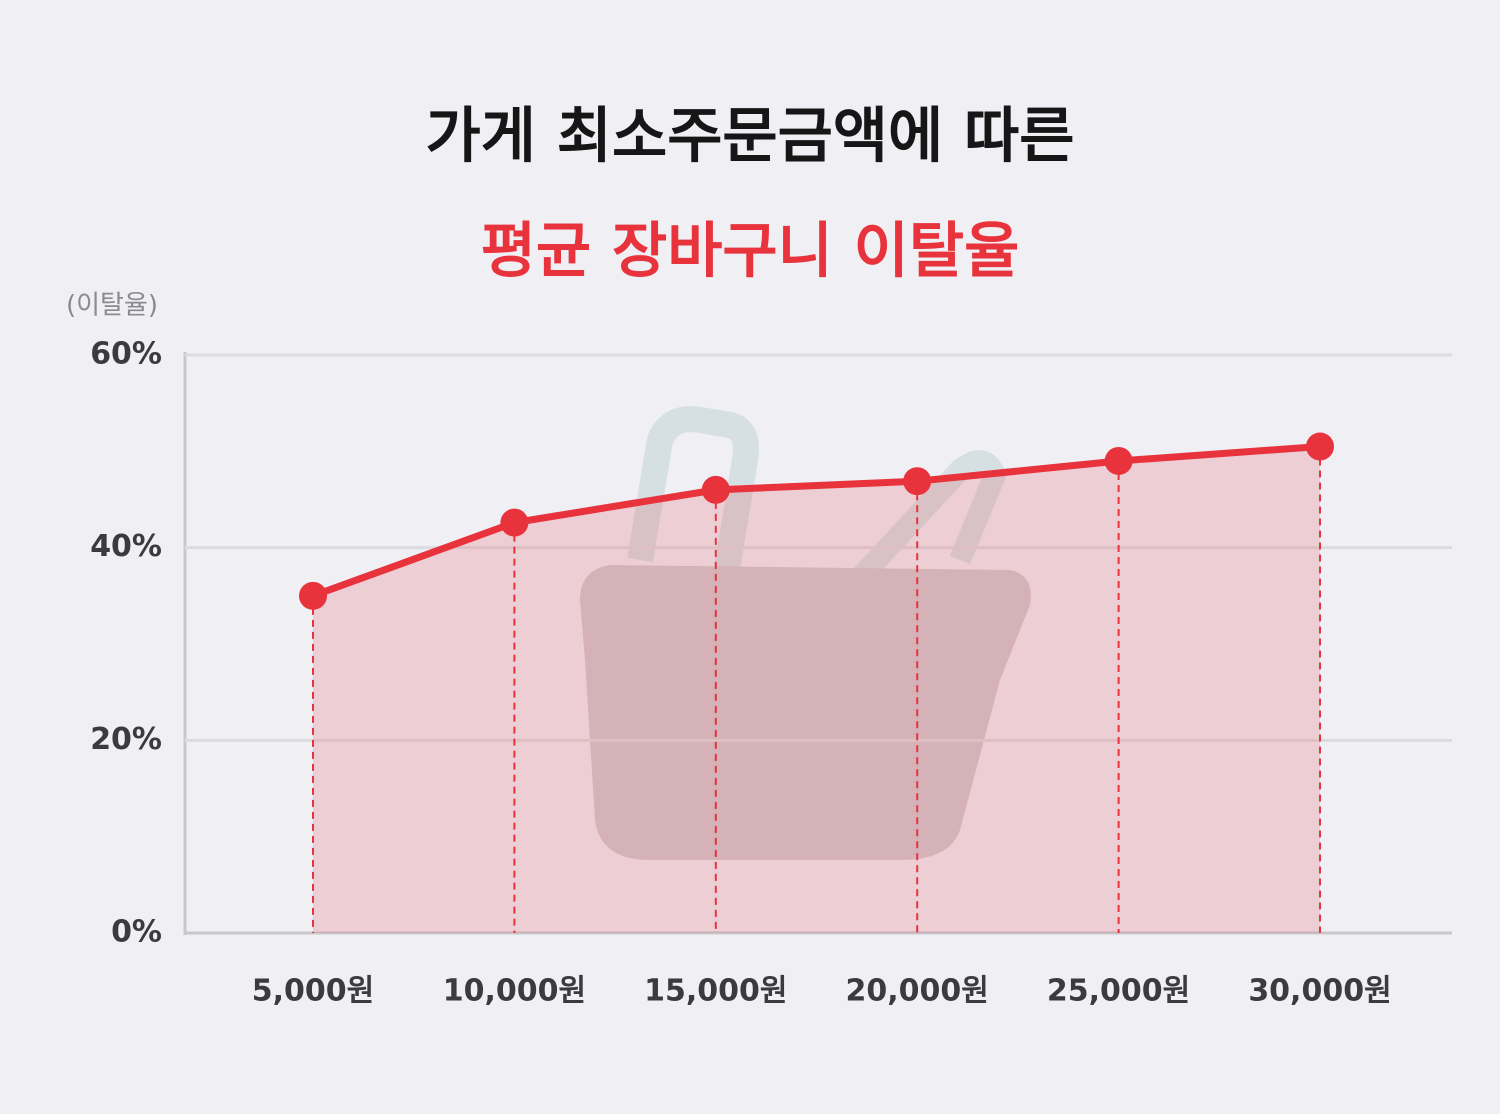 This screenshot has width=1500, height=1114. What do you see at coordinates (126, 354) in the screenshot?
I see `y-tick-label: 60%` at bounding box center [126, 354].